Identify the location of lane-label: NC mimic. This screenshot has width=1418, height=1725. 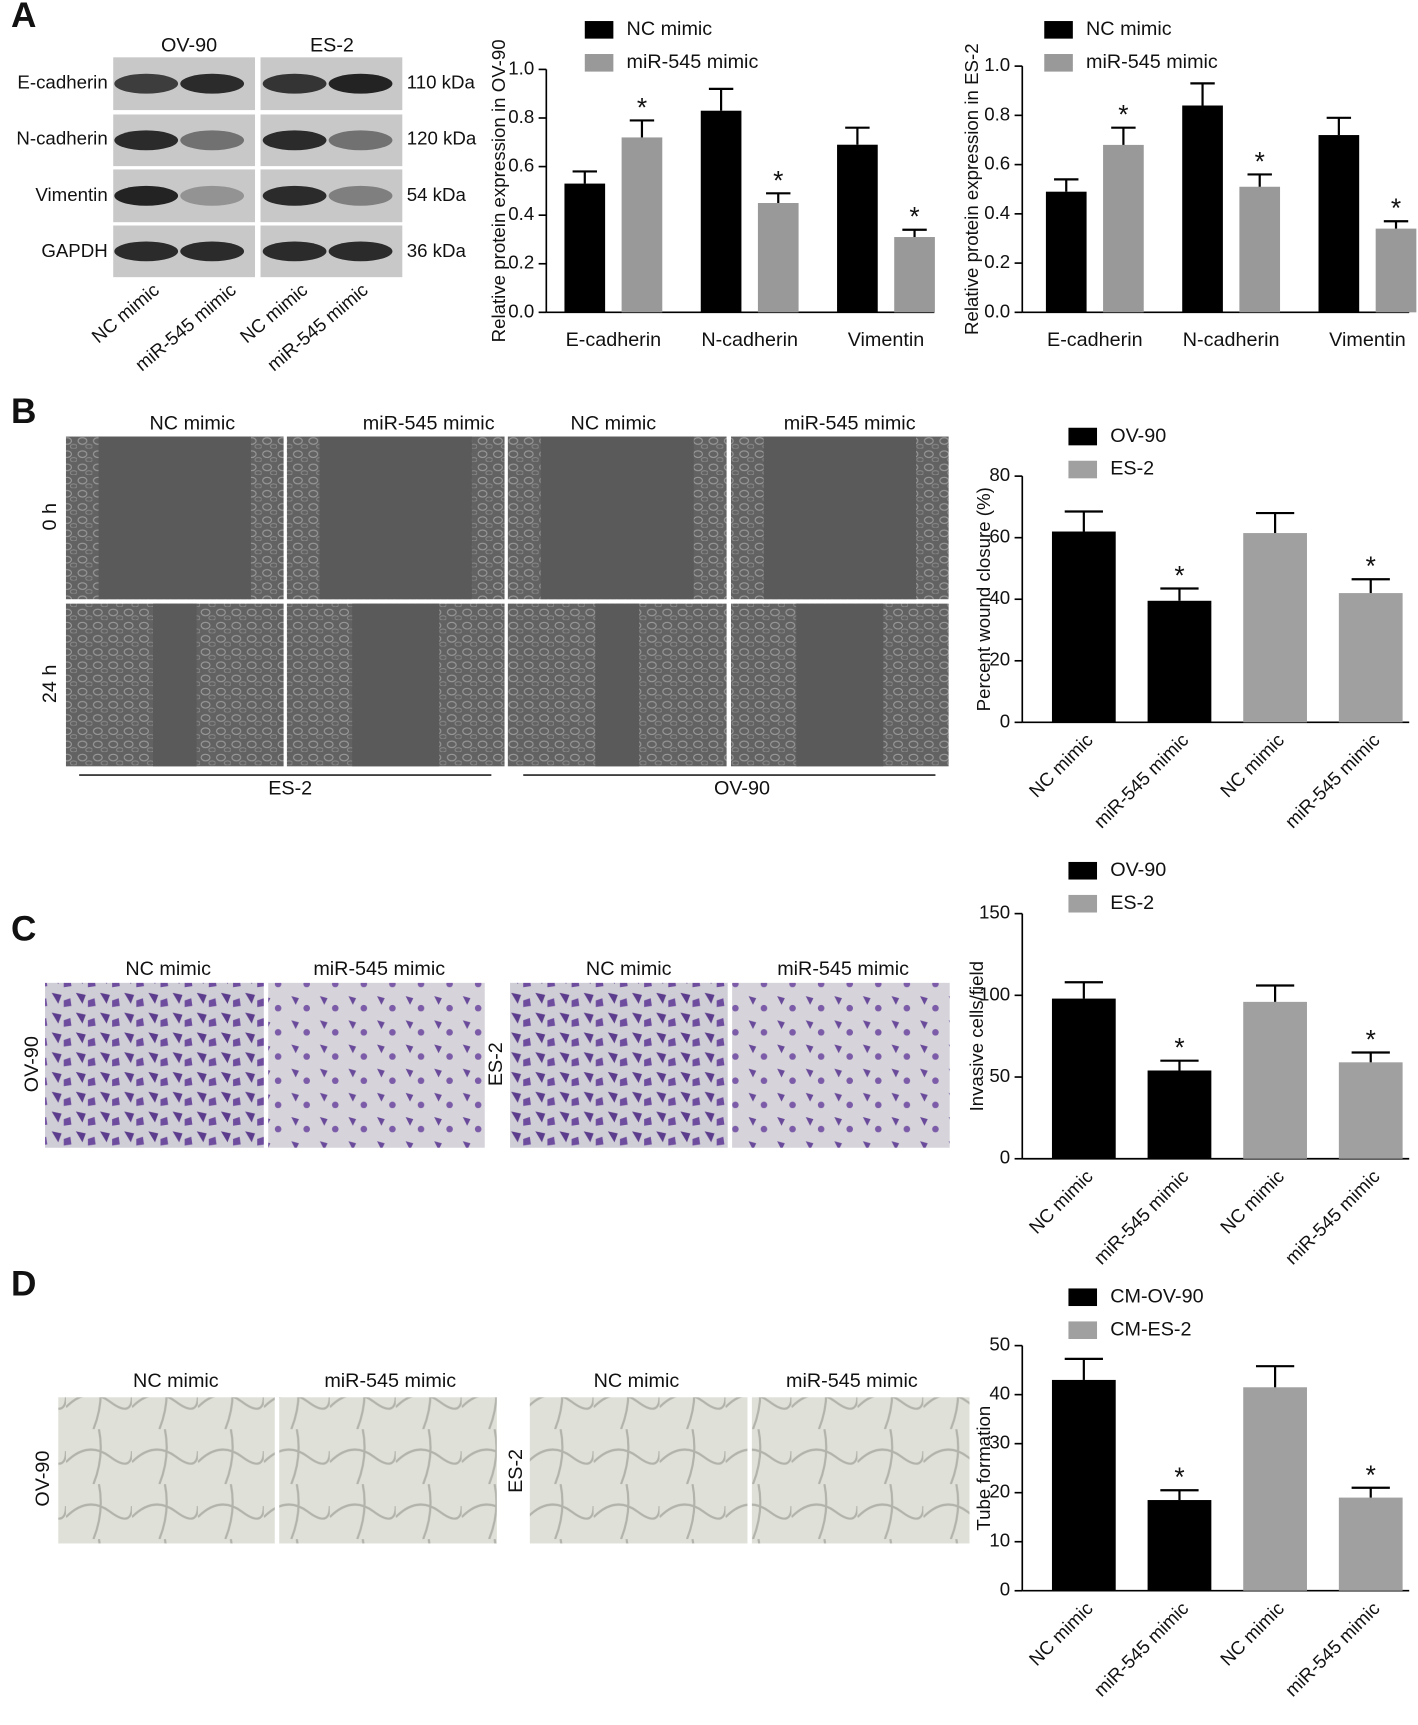
(124, 313).